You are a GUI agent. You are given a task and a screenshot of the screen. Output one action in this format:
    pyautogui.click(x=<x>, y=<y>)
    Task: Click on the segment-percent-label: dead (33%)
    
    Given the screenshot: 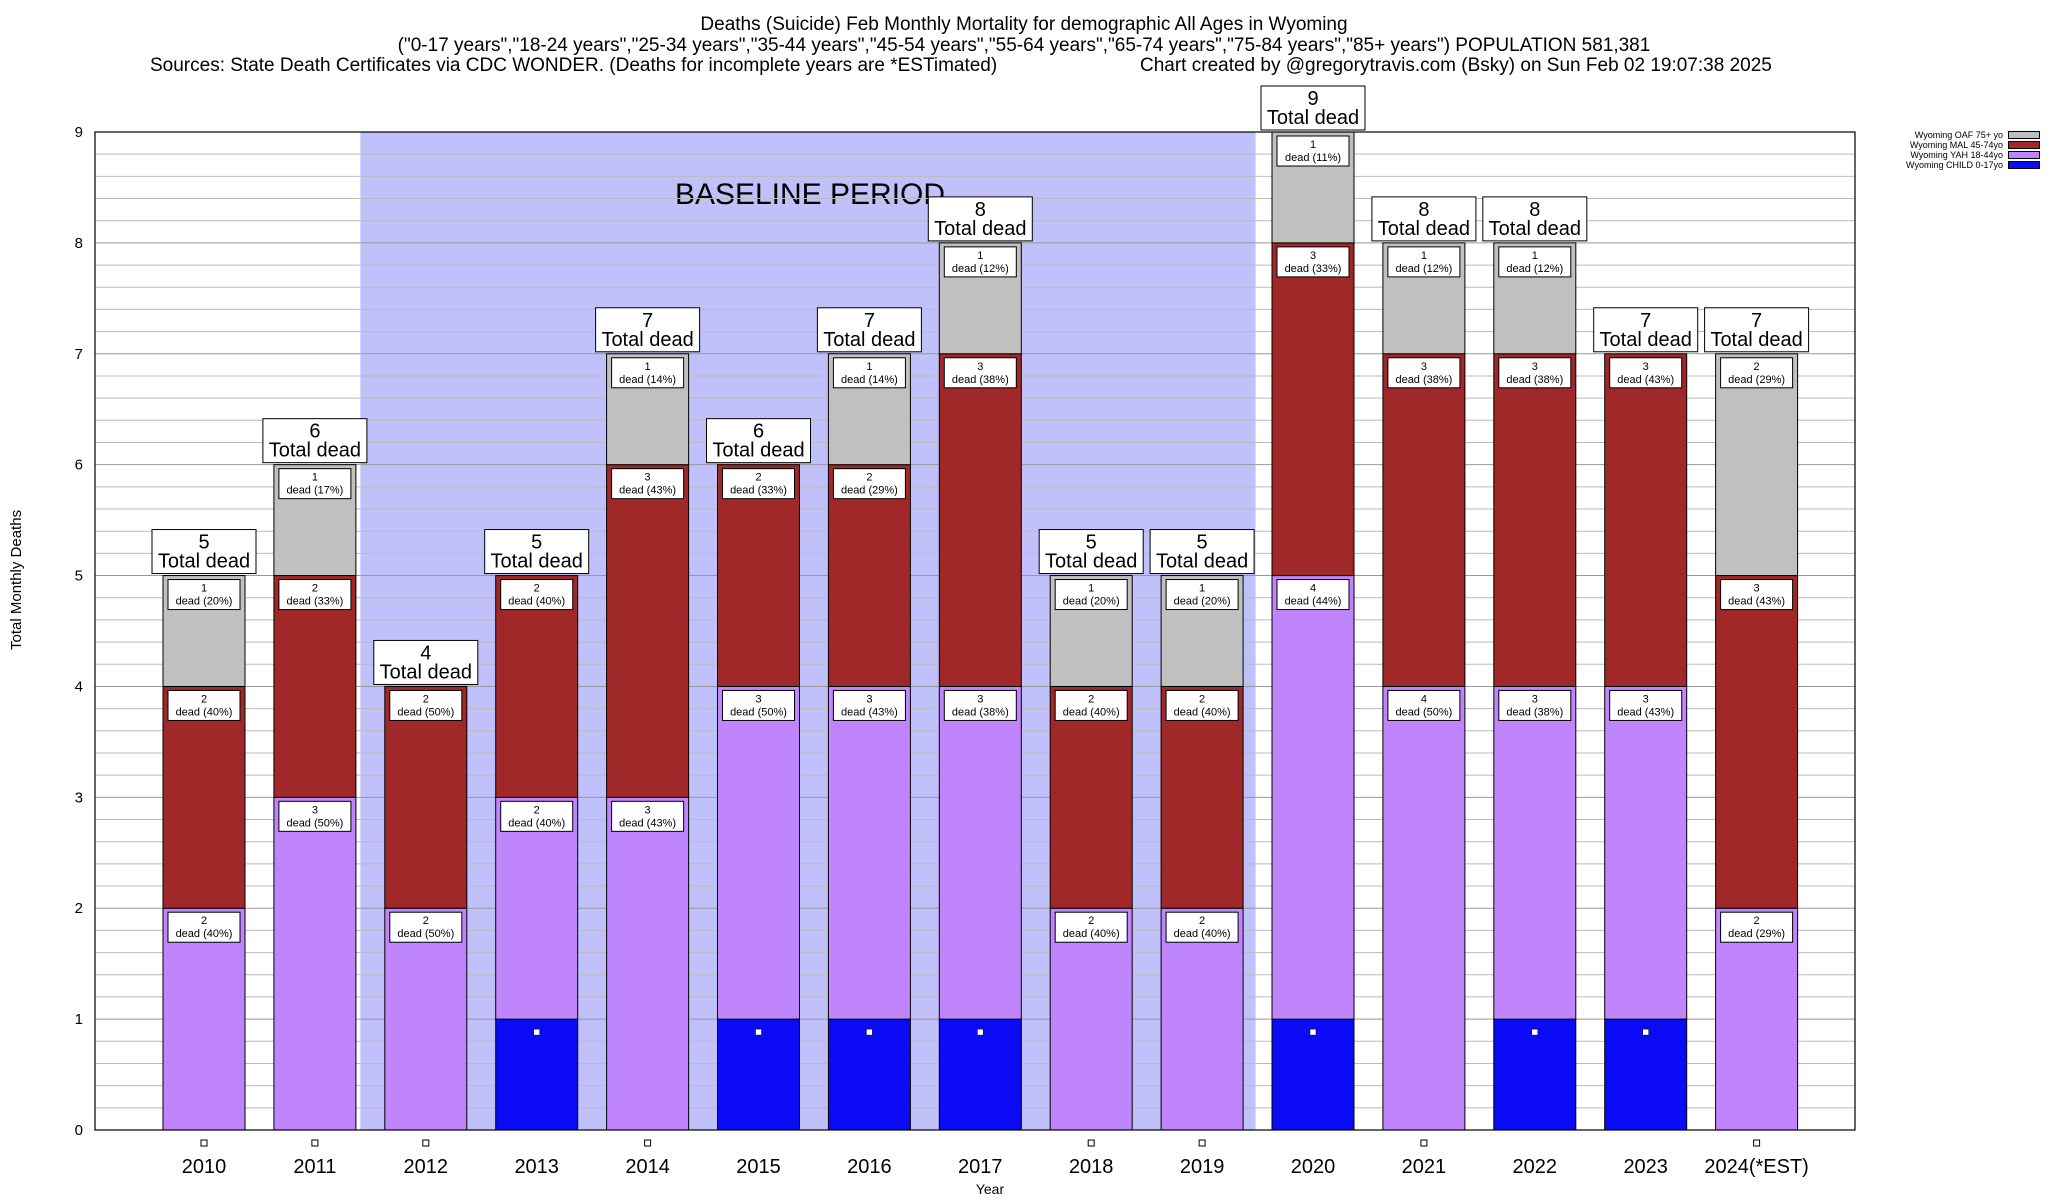 What is the action you would take?
    pyautogui.click(x=1313, y=269)
    